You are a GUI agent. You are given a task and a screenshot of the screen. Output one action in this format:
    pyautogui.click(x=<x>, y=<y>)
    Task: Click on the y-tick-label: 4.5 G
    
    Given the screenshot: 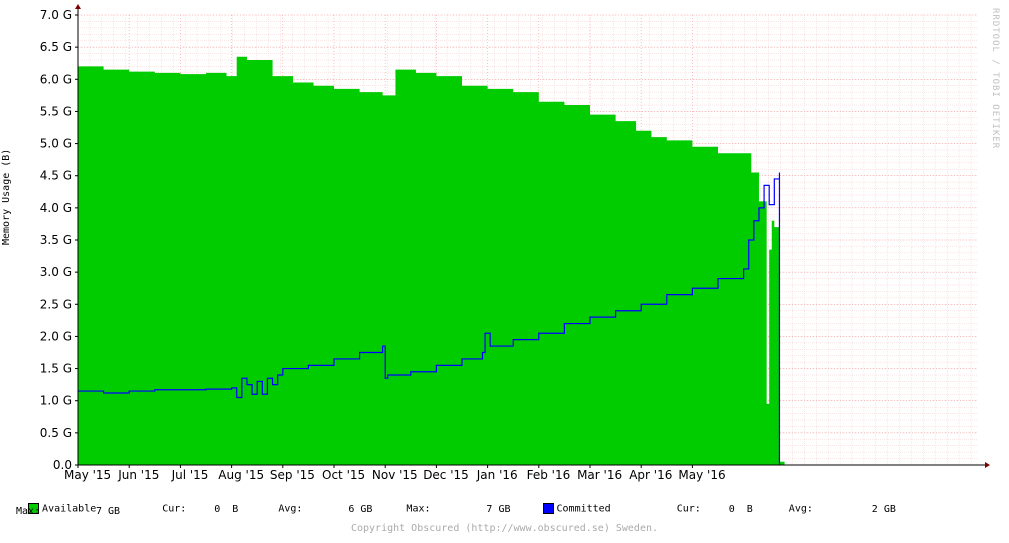 What is the action you would take?
    pyautogui.click(x=56, y=176)
    